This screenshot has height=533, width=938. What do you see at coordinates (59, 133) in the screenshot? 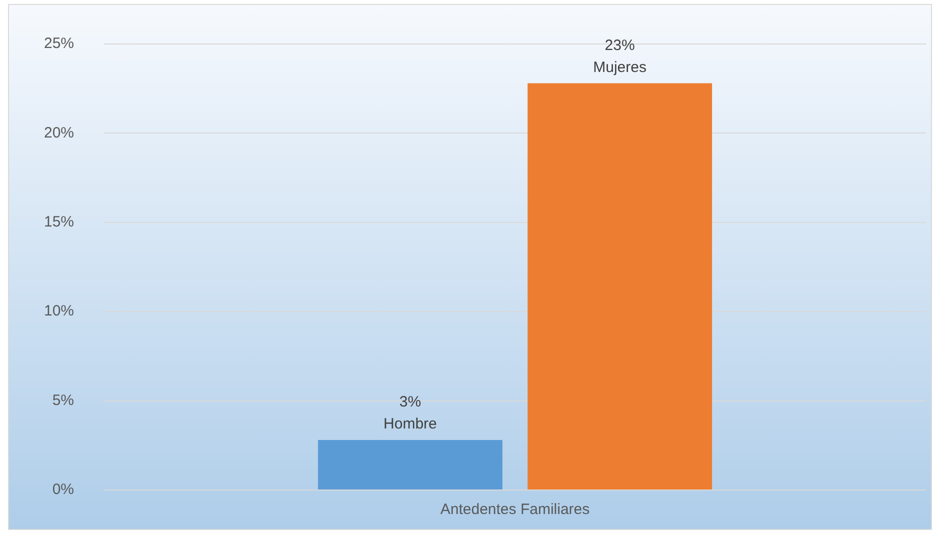
I see `y-tick-label: 20%` at bounding box center [59, 133].